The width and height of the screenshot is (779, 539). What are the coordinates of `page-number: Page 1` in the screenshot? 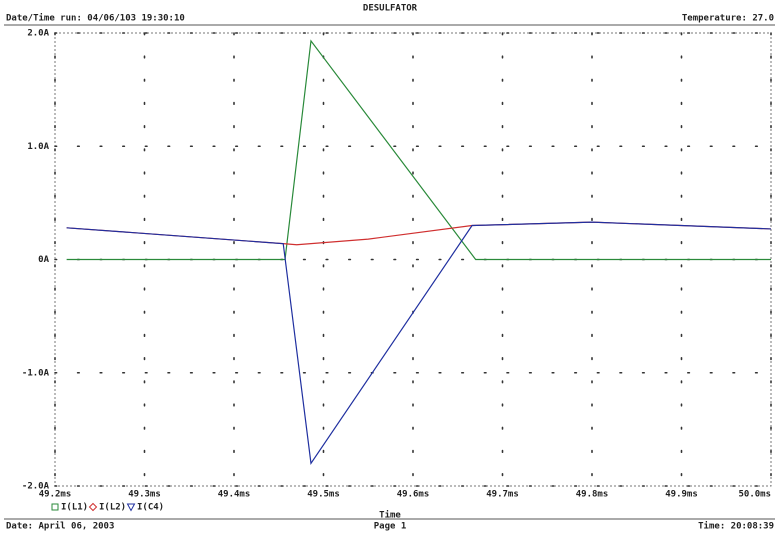 It's located at (390, 527).